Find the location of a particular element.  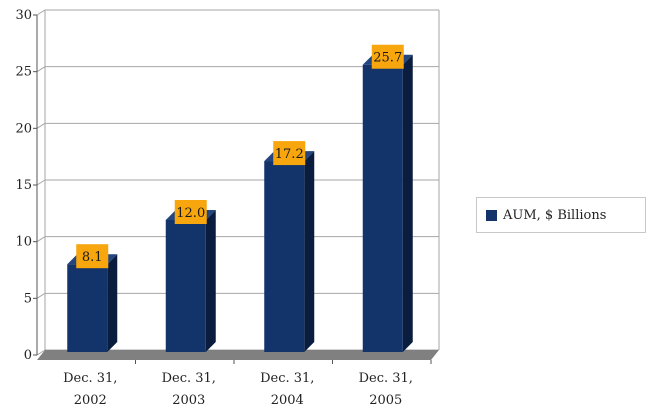

legend-swatch is located at coordinates (491, 215).